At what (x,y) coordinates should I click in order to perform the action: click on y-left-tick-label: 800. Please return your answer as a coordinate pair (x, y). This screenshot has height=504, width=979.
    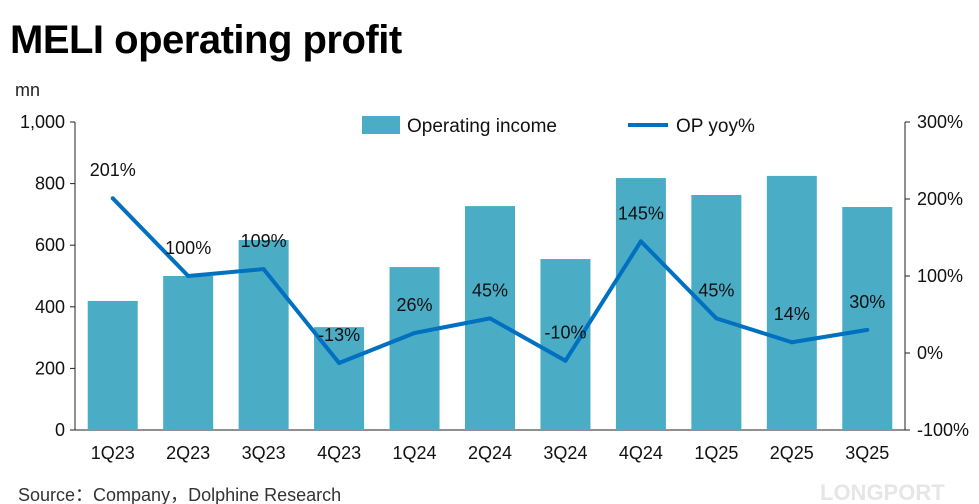
    Looking at the image, I should click on (50, 184).